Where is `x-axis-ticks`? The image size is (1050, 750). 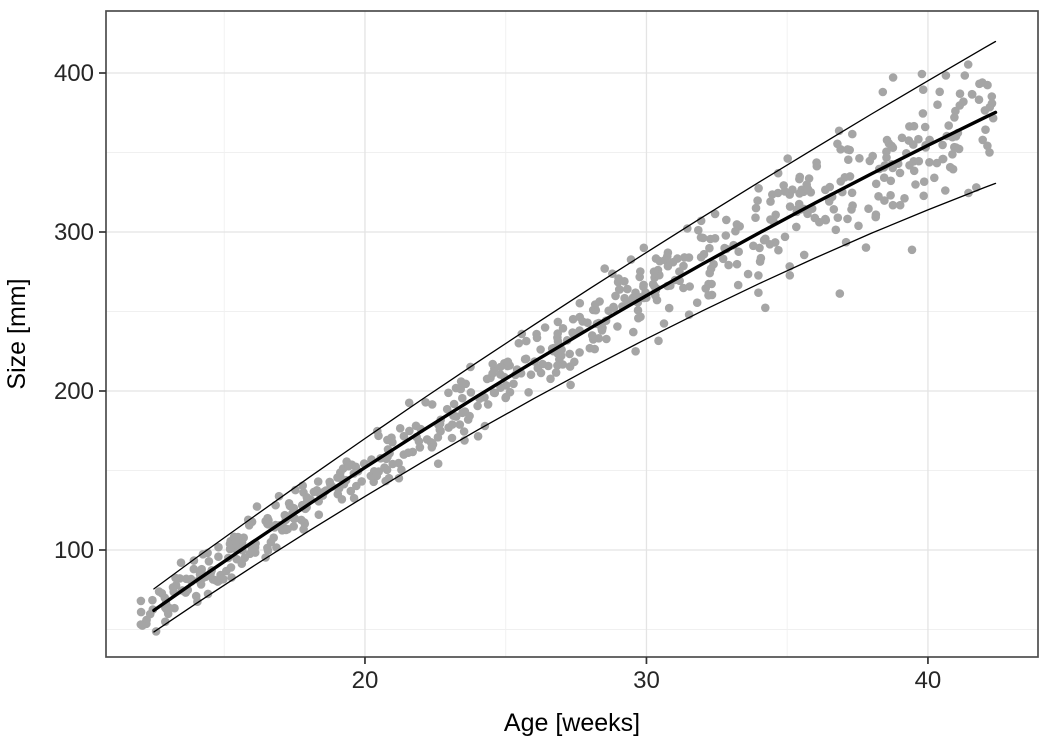
x-axis-ticks is located at coordinates (646, 660).